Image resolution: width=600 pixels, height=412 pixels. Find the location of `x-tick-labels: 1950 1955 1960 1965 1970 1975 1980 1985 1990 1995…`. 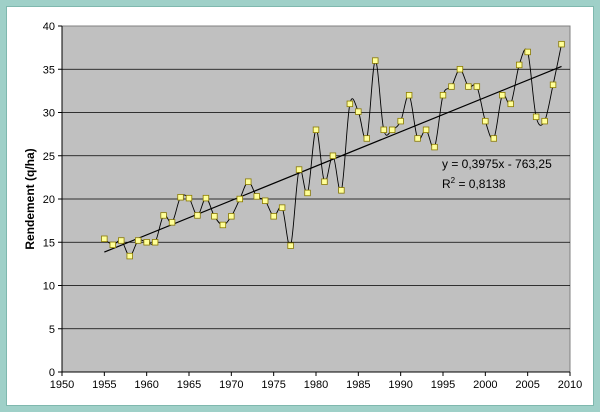

x-tick-labels: 1950 1955 1960 1965 1970 1975 1980 1985 1990 1995… is located at coordinates (316, 381).